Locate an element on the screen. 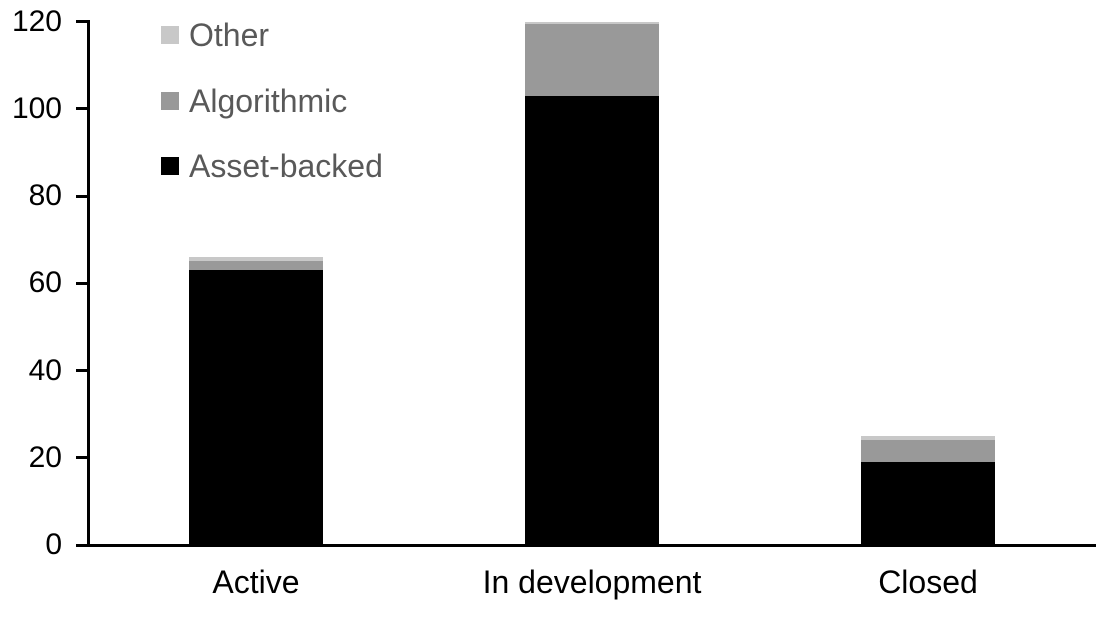 This screenshot has height=618, width=1102. y-axis-tick-label: 40 is located at coordinates (45, 370).